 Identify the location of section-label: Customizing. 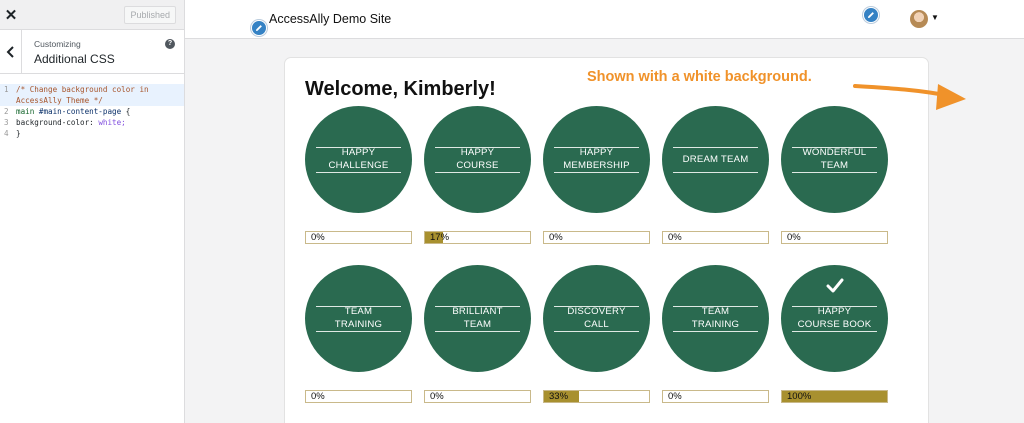
(57, 44).